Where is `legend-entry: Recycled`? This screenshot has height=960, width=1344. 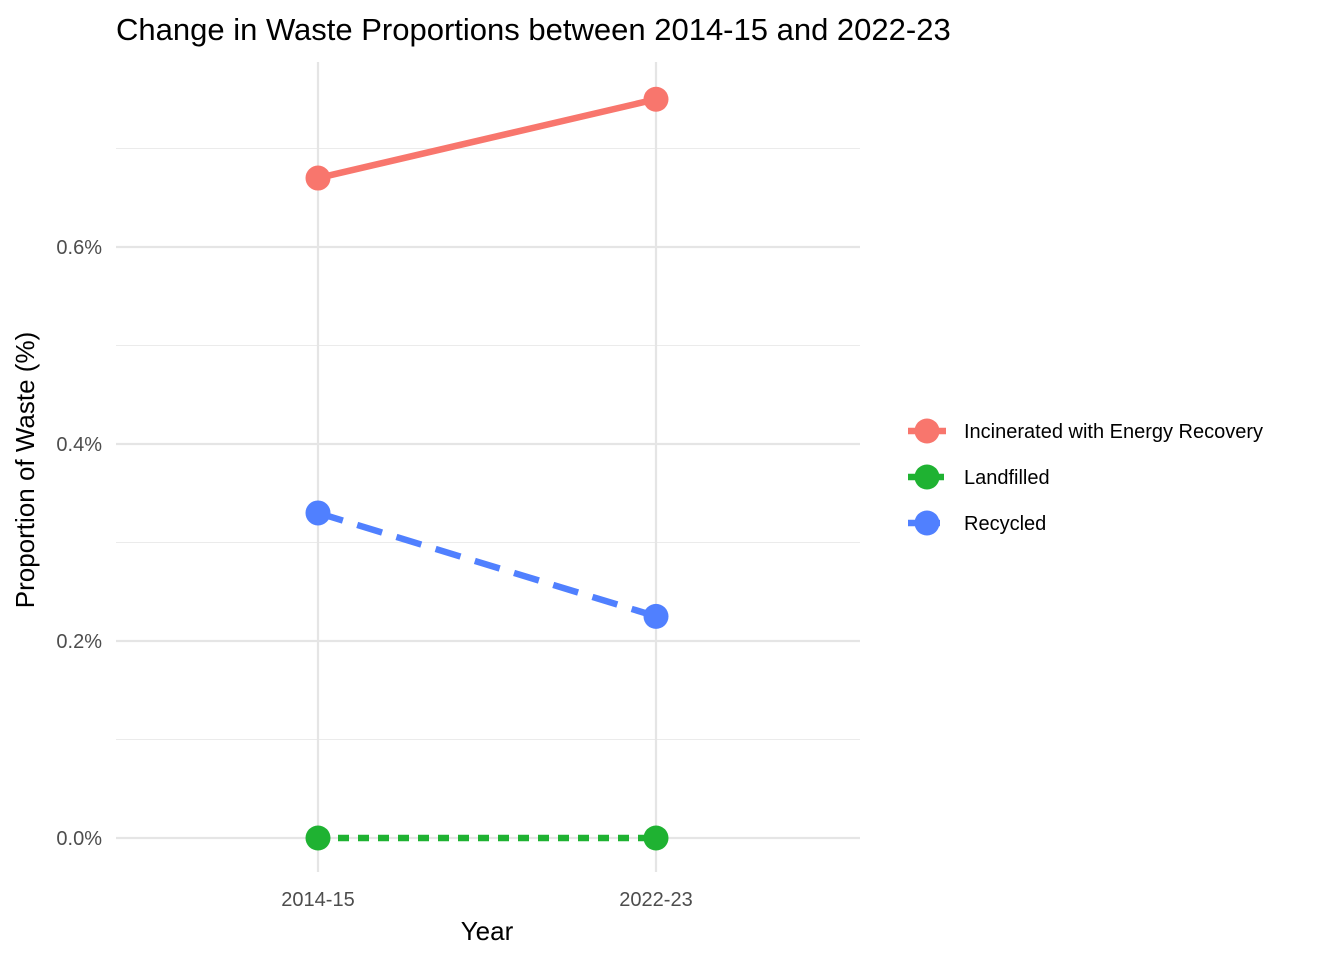 legend-entry: Recycled is located at coordinates (977, 523).